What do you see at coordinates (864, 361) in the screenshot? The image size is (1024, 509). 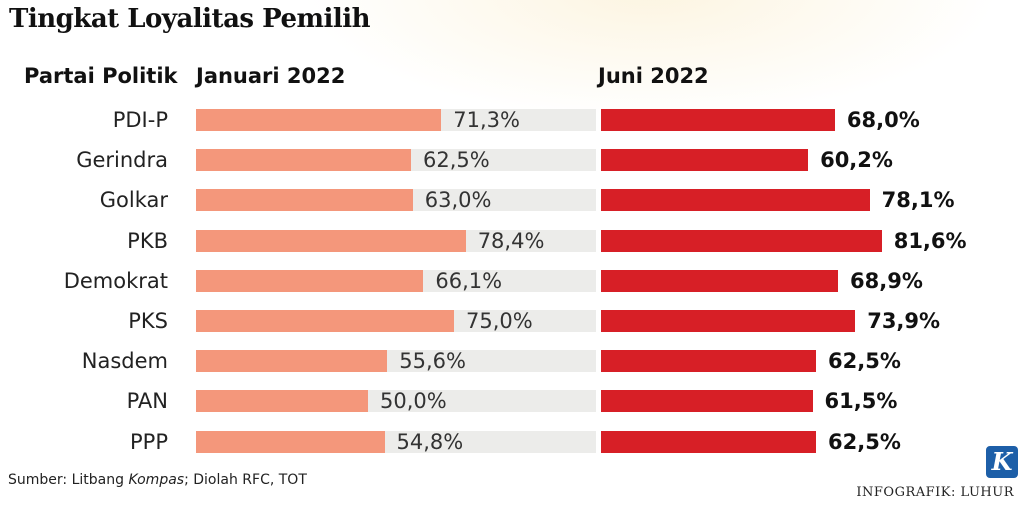 I see `value-june-nasdem: 62,5%` at bounding box center [864, 361].